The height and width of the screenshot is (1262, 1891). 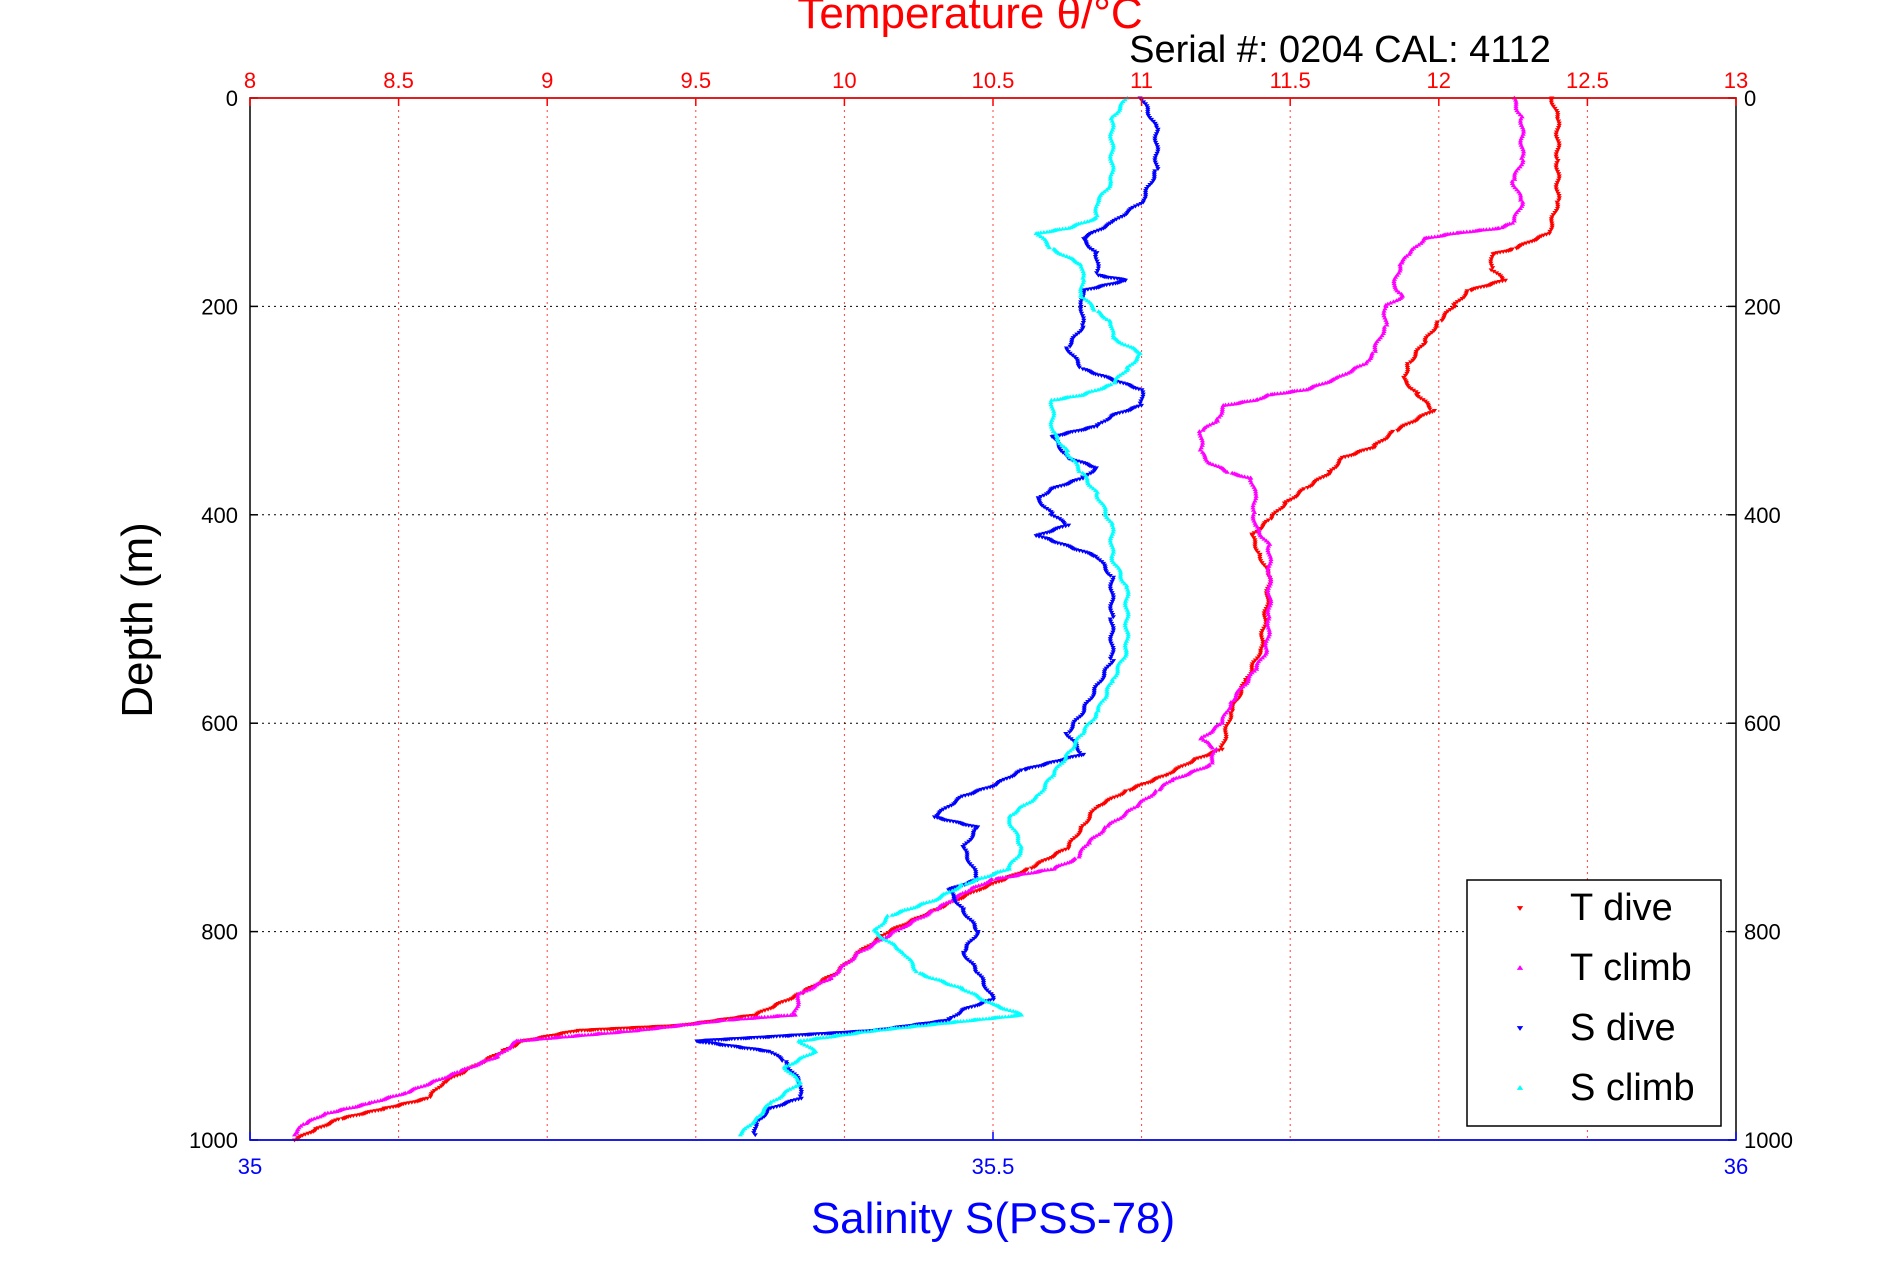 I want to click on temperature-tick-label: 9, so click(x=547, y=80).